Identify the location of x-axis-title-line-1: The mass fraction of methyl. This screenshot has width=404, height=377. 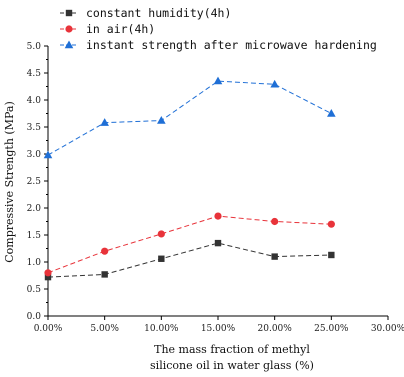
(232, 349).